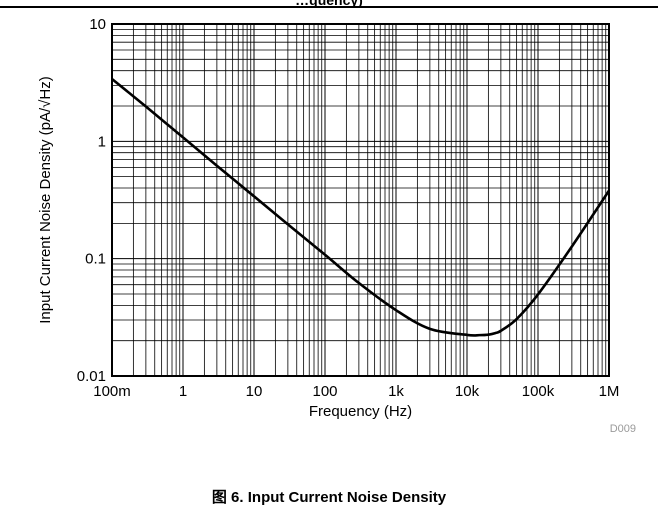 This screenshot has width=658, height=512. Describe the element at coordinates (360, 411) in the screenshot. I see `x-axis-label: Frequency (Hz)` at that location.